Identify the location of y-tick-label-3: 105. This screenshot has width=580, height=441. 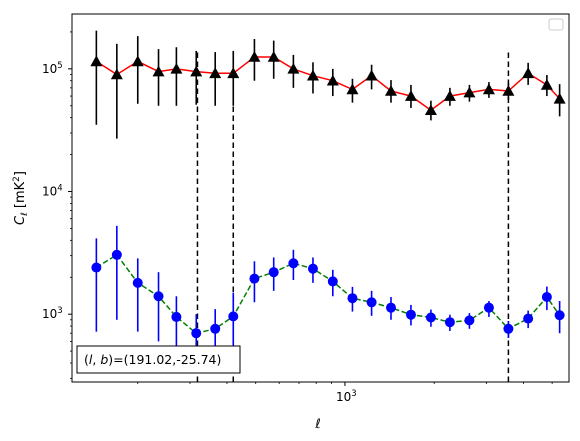
(52, 68).